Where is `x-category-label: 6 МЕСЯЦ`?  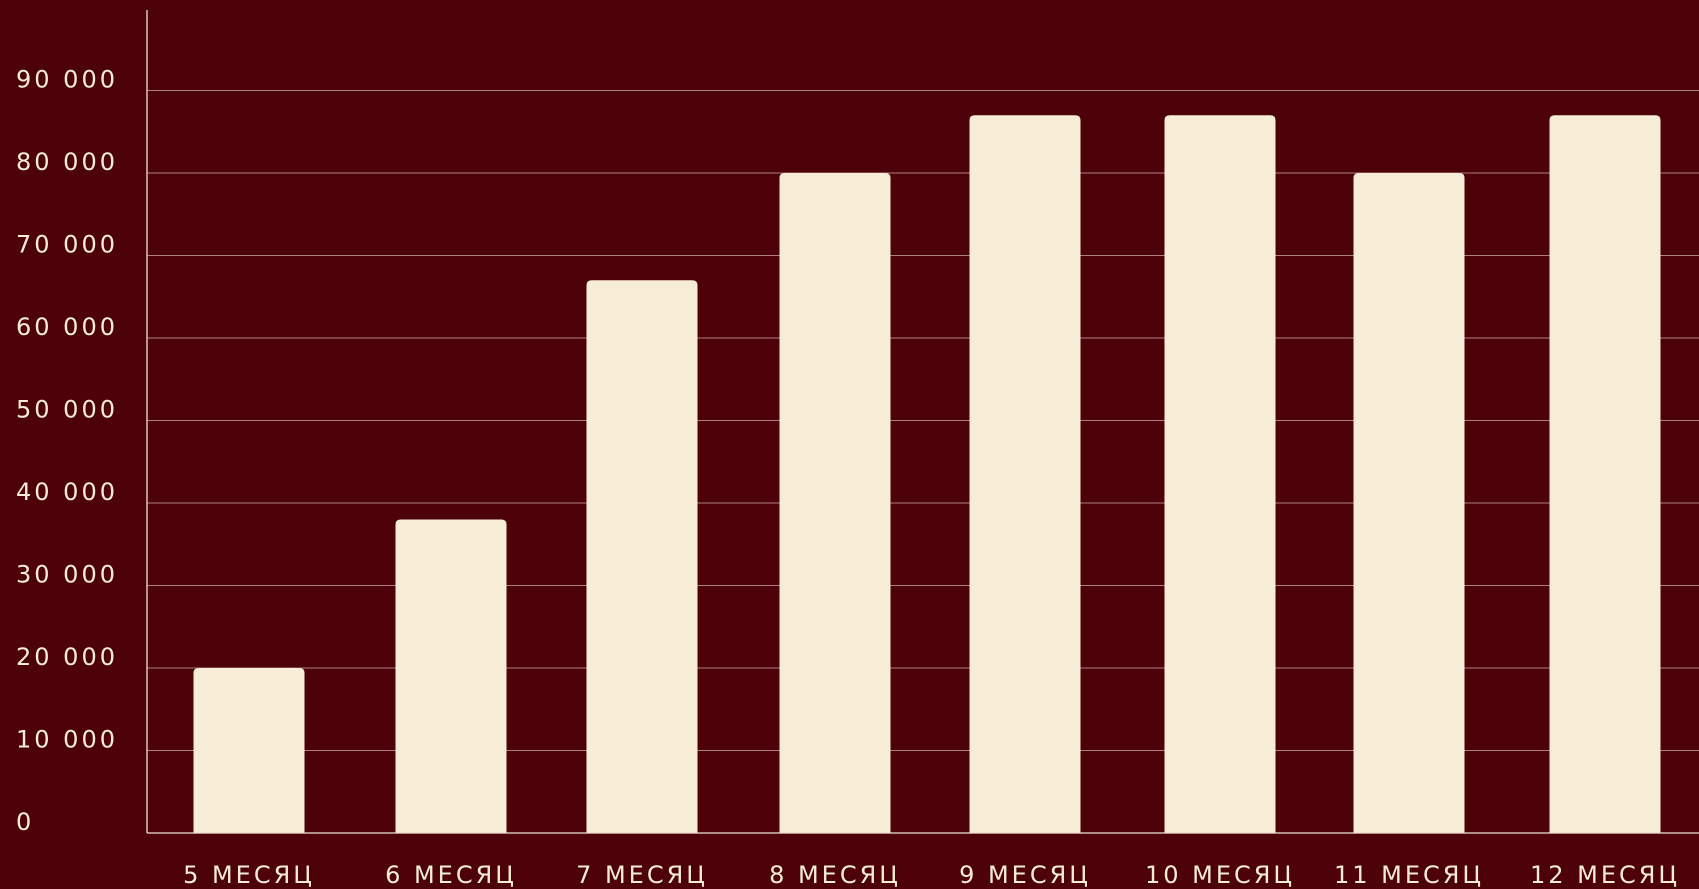 x-category-label: 6 МЕСЯЦ is located at coordinates (451, 875).